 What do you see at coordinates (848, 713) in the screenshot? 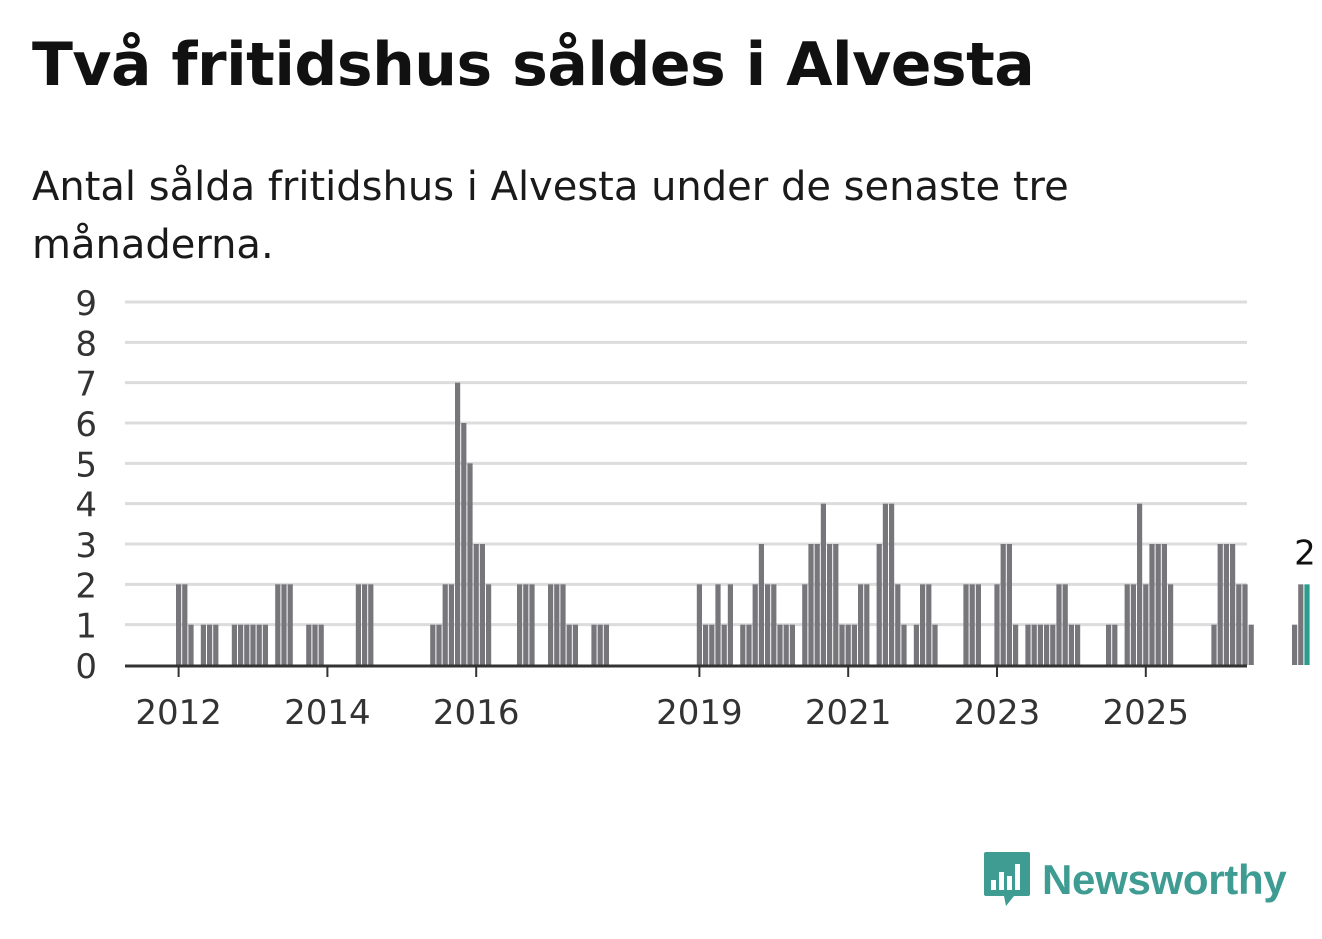
I see `x-tick-label: 2021` at bounding box center [848, 713].